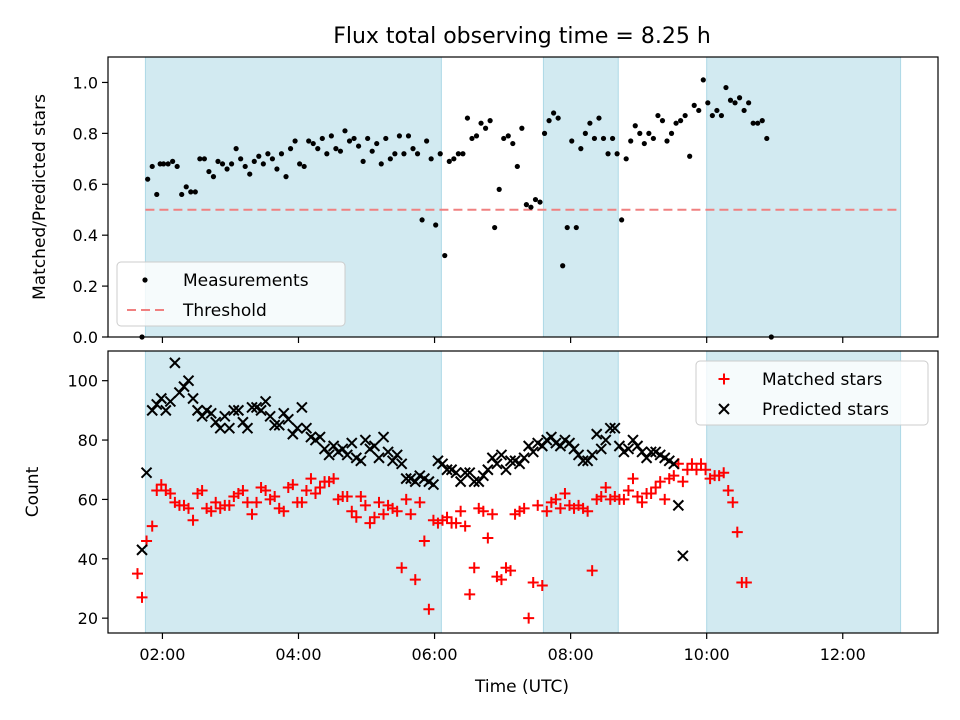 The height and width of the screenshot is (720, 960). What do you see at coordinates (246, 281) in the screenshot?
I see `legend-label: Measurements` at bounding box center [246, 281].